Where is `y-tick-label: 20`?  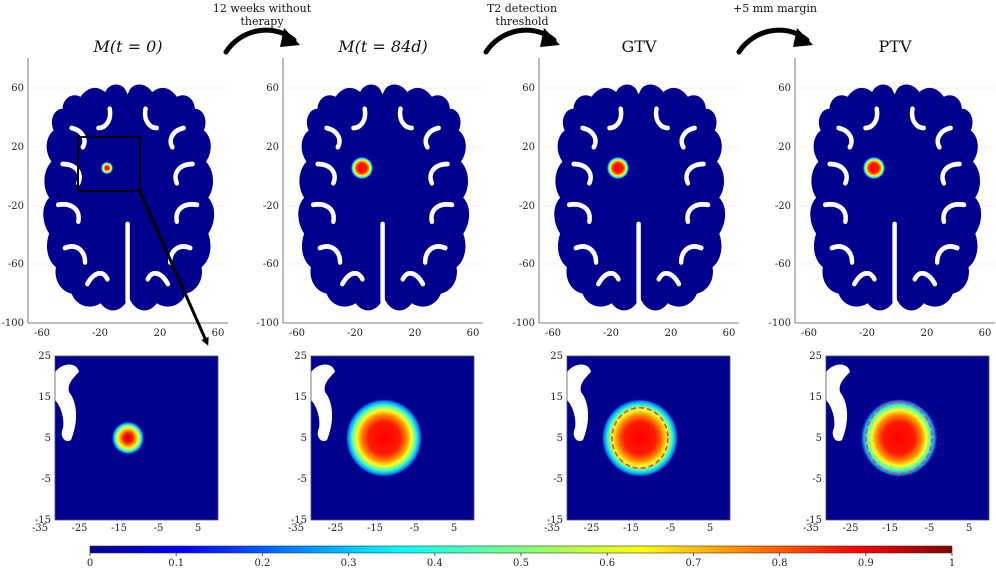 y-tick-label: 20 is located at coordinates (528, 147).